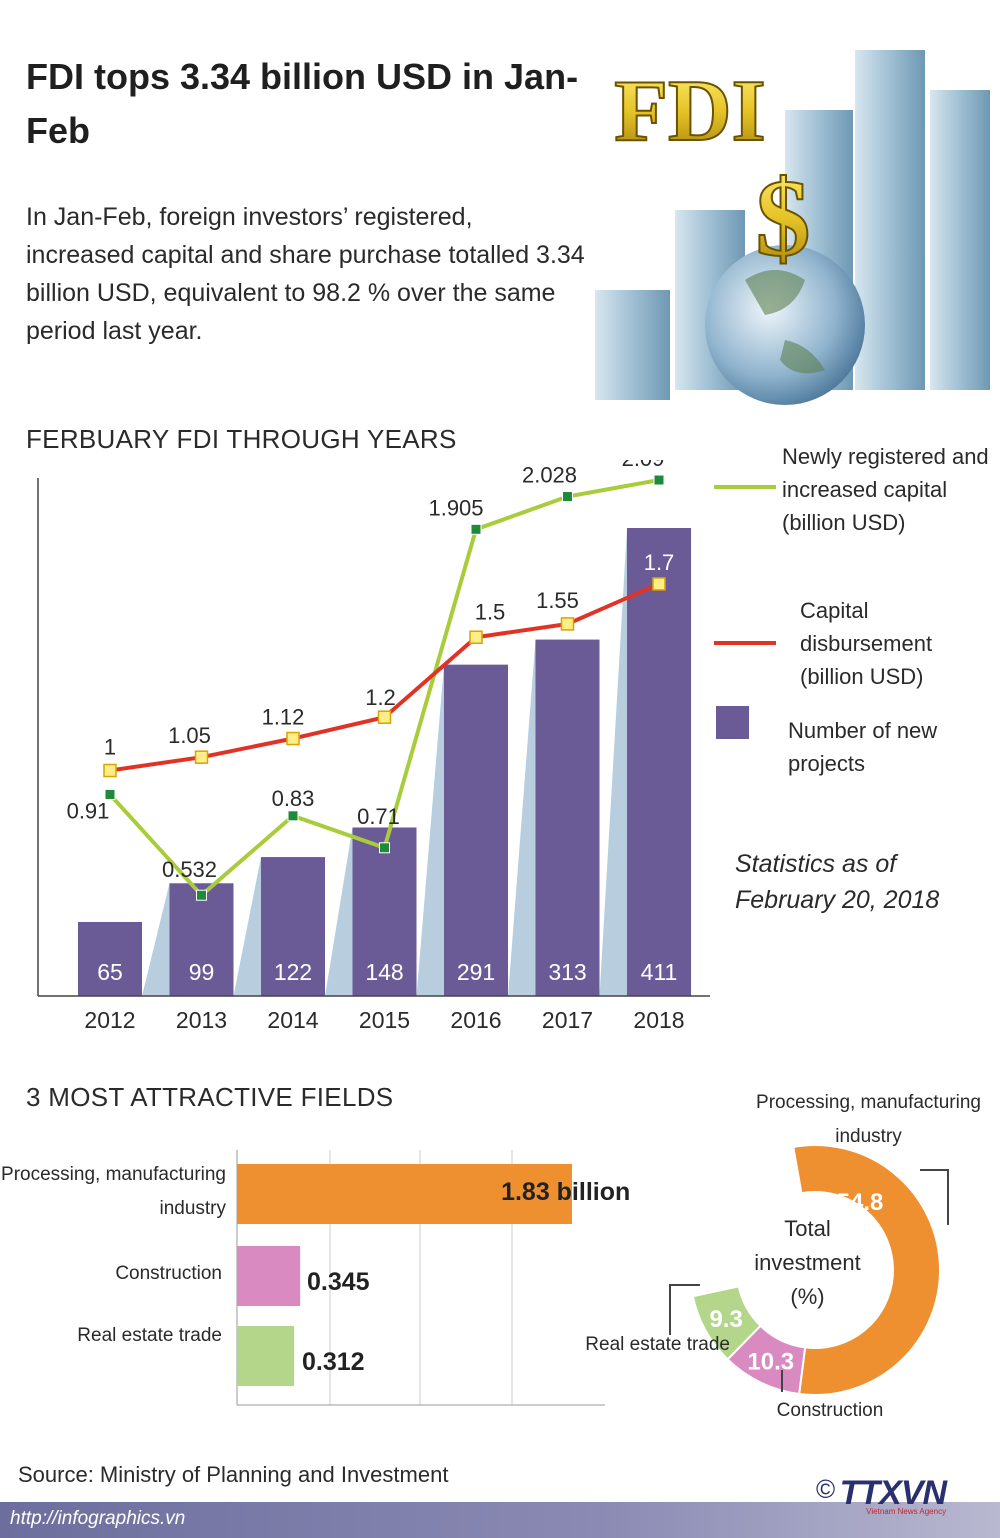 This screenshot has height=1538, width=1000. What do you see at coordinates (110, 747) in the screenshot?
I see `disbursement-value-label: 1` at bounding box center [110, 747].